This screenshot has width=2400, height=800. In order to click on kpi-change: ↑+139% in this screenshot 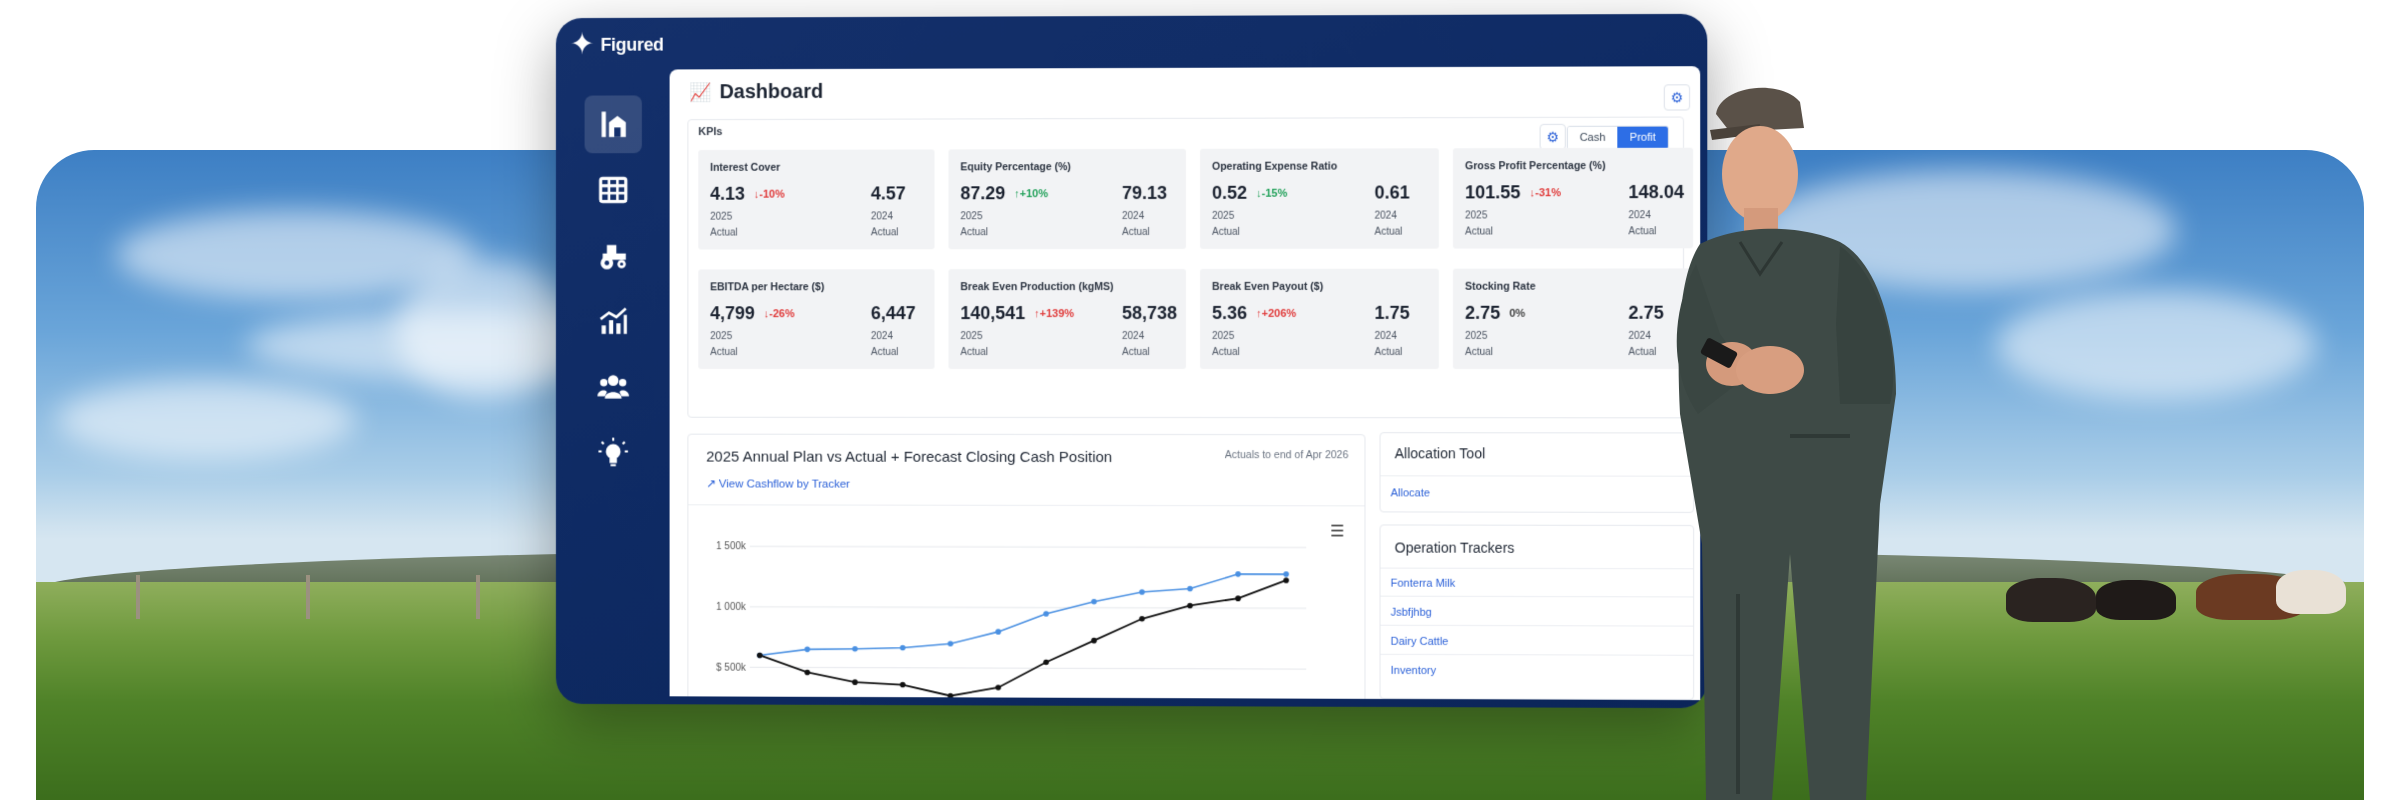, I will do `click(1054, 314)`.